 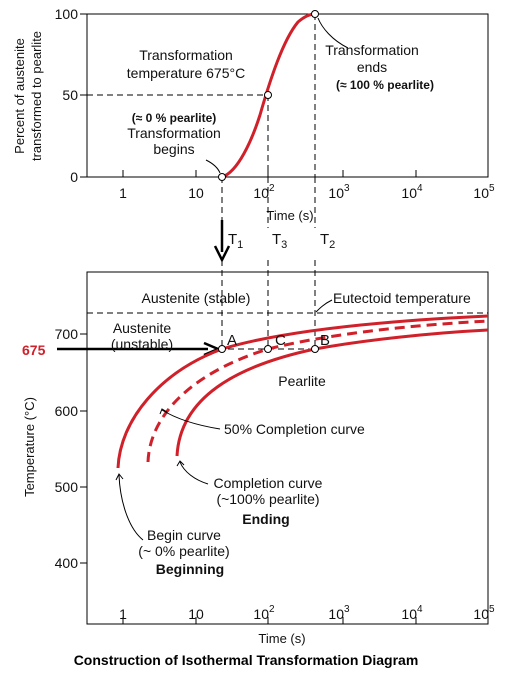 What do you see at coordinates (123, 193) in the screenshot?
I see `top-xtick-label: 1` at bounding box center [123, 193].